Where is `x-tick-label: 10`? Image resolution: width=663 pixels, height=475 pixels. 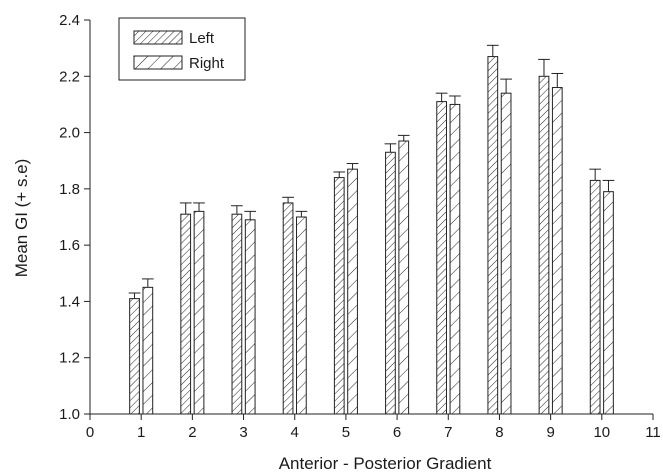 x-tick-label: 10 is located at coordinates (601, 432).